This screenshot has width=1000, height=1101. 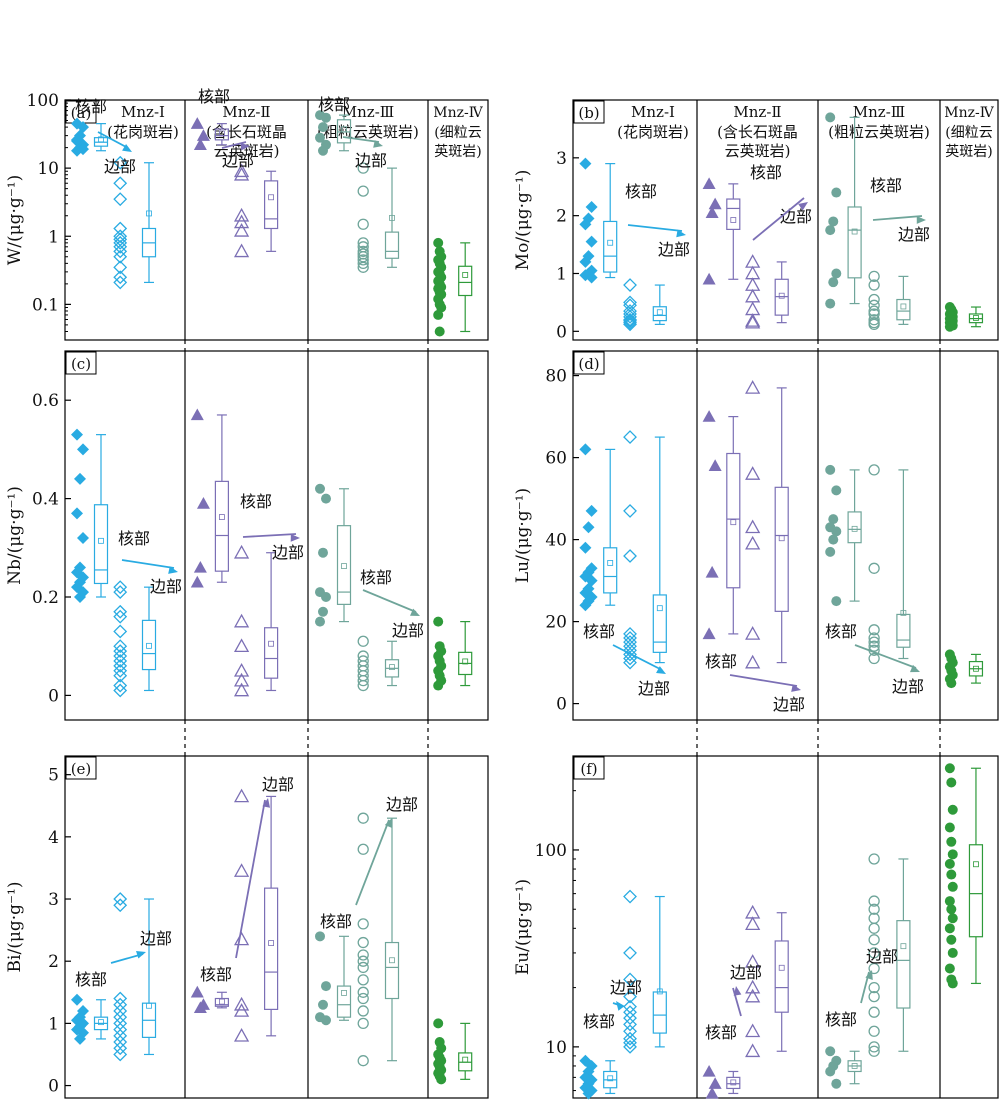 What do you see at coordinates (45, 500) in the screenshot?
I see `y-tick-label: 0.4` at bounding box center [45, 500].